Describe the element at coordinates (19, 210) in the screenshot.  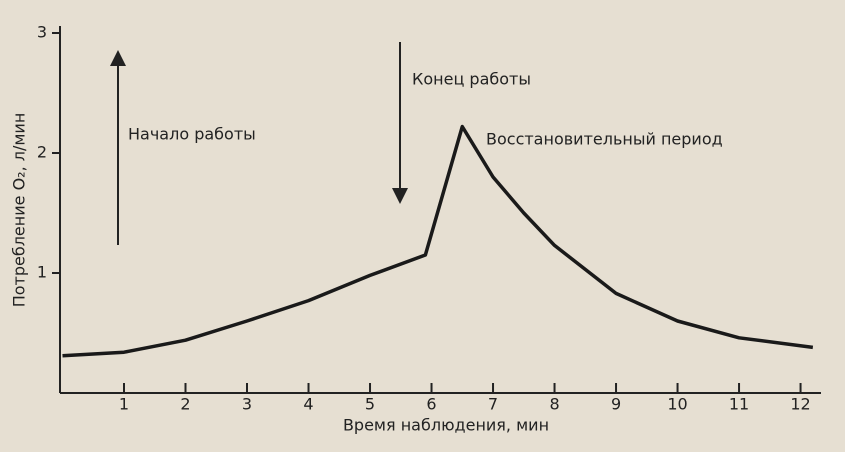
I see `y-axis-label: Потребление O₂, л/мин` at that location.